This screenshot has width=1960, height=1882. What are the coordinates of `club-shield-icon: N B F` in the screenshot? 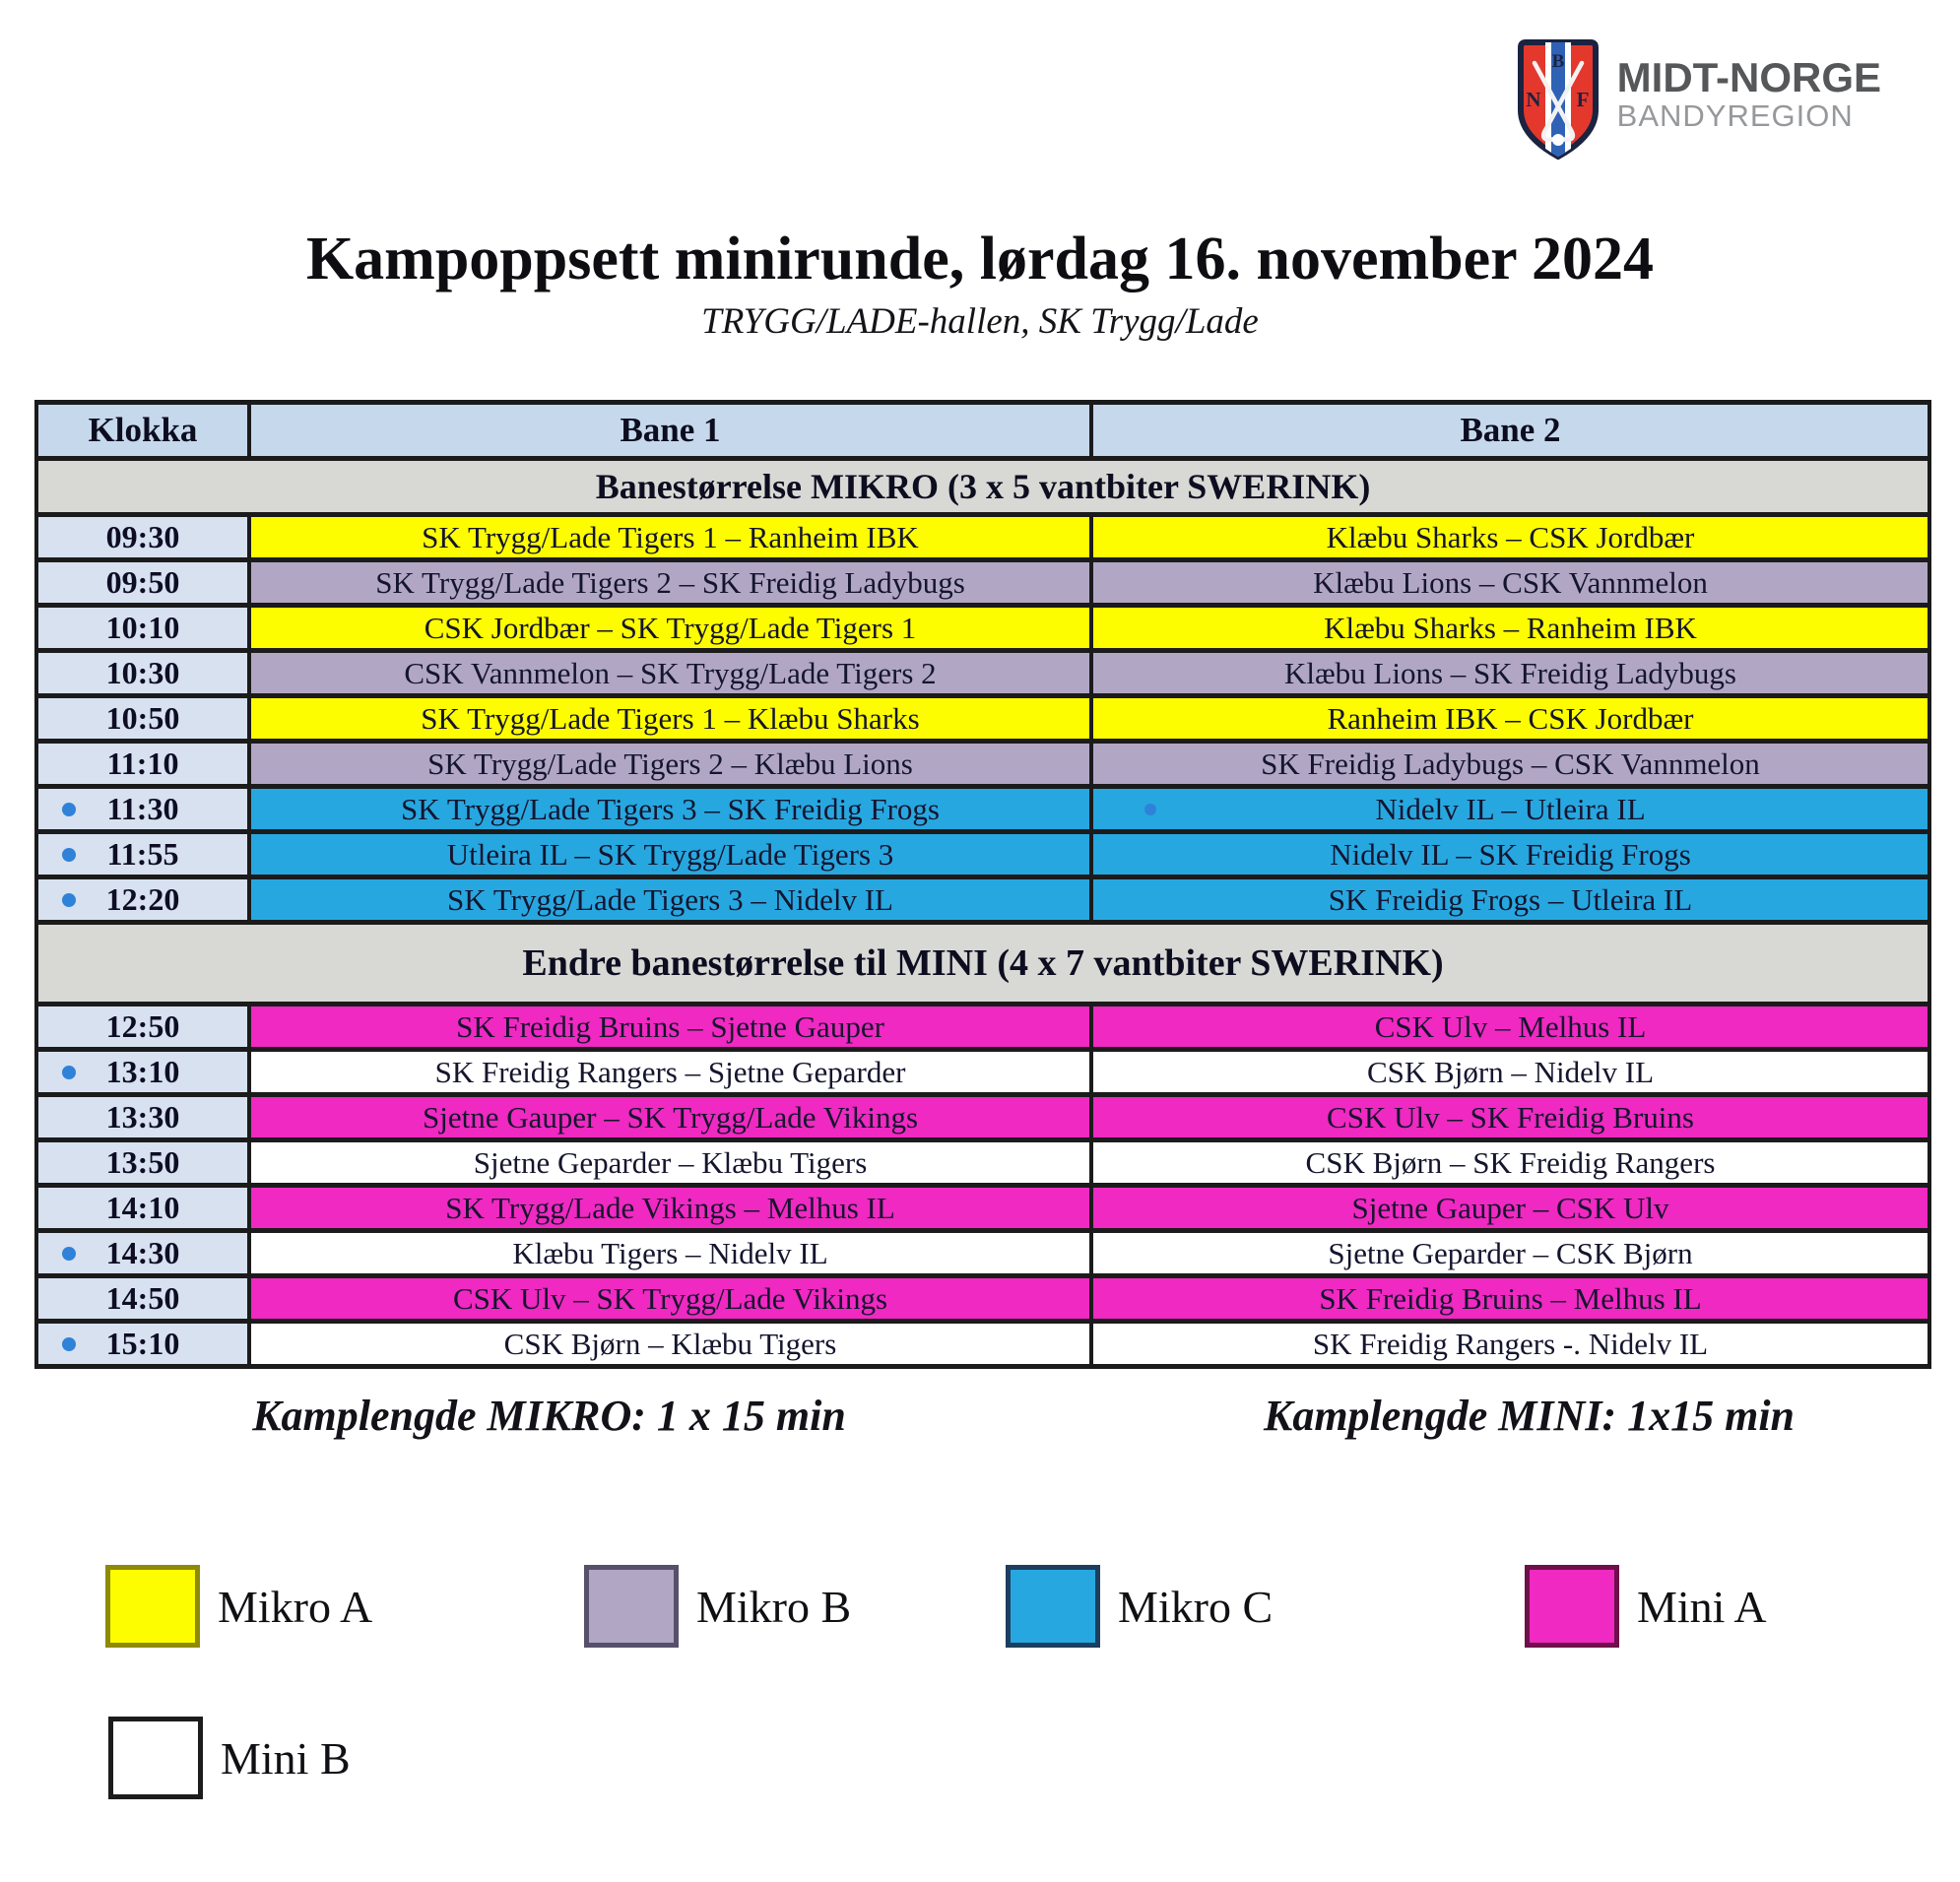 It's located at (1558, 100).